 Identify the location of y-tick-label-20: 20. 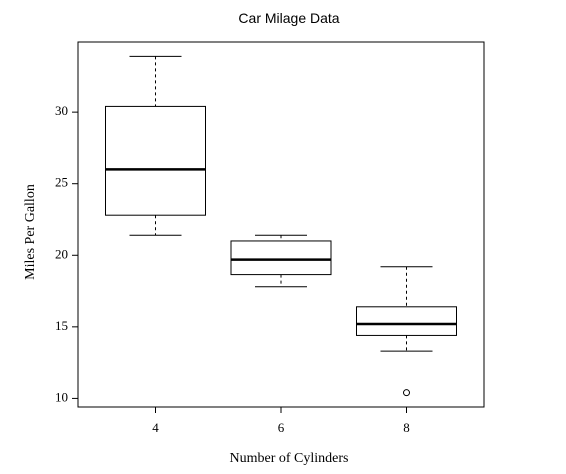
(61, 253).